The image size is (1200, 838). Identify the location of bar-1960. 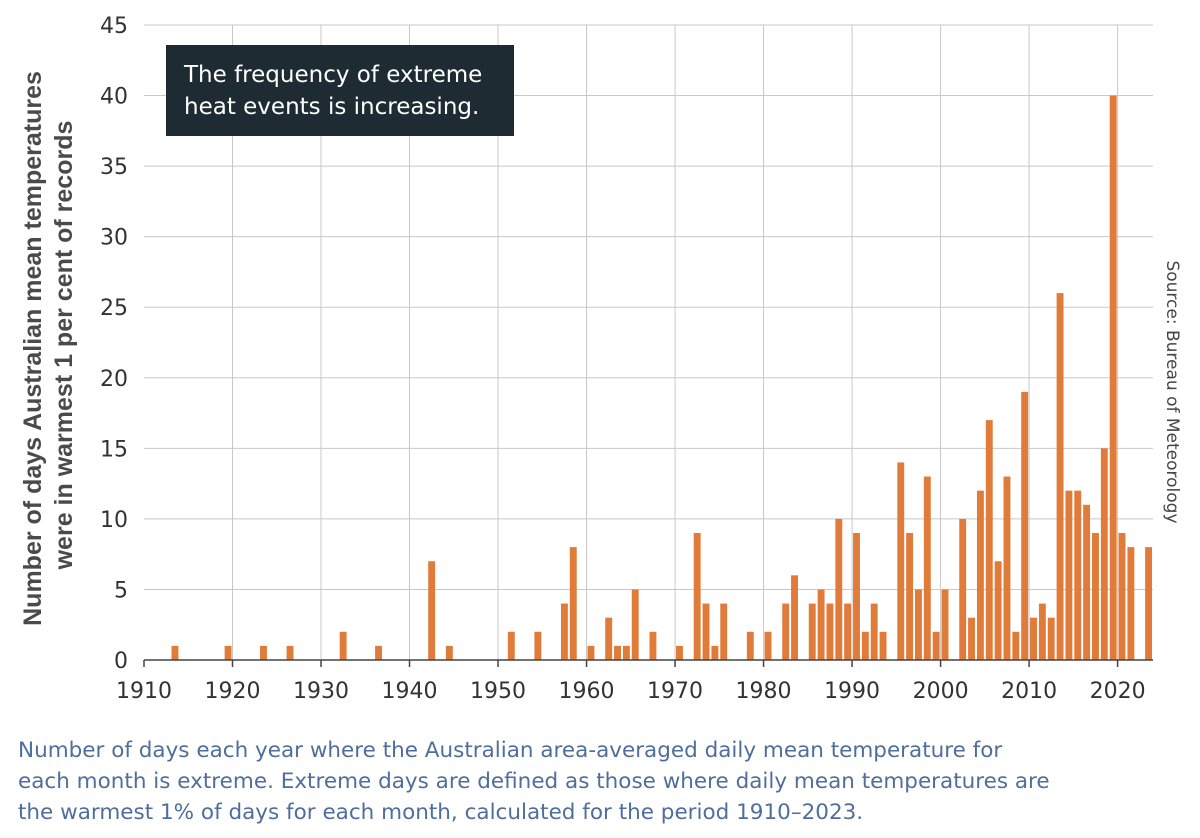
(591, 652).